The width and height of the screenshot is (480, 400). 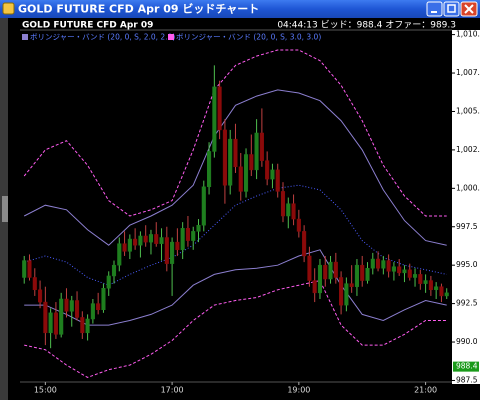 I want to click on y-tick-label: 1,000.0, so click(x=468, y=187).